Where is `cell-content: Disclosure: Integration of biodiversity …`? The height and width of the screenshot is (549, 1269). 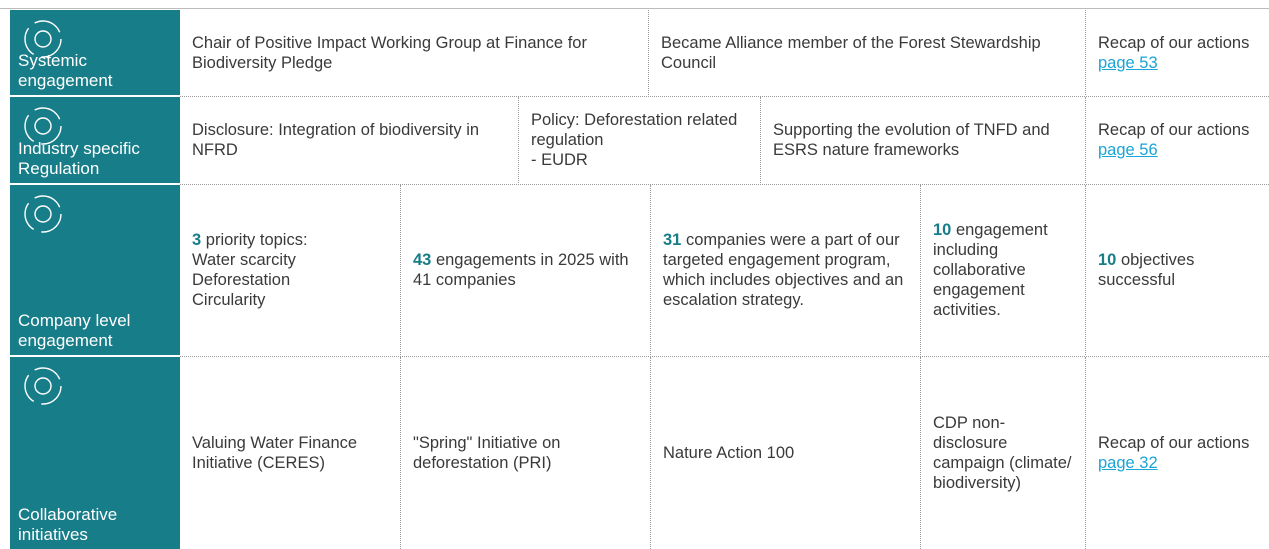
cell-content: Disclosure: Integration of biodiversity … is located at coordinates (349, 140).